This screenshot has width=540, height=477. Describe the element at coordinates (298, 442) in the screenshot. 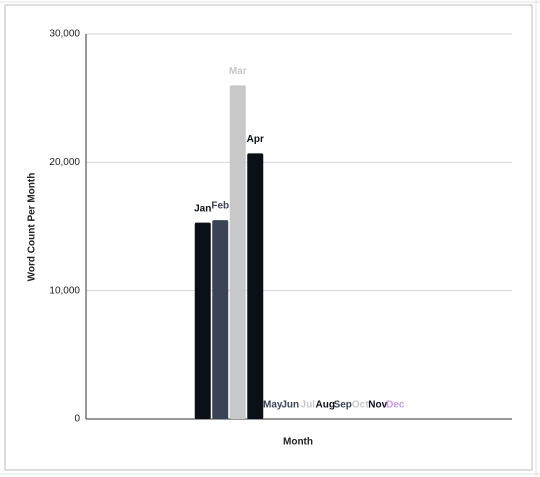

I see `x-axis-title: Month` at that location.